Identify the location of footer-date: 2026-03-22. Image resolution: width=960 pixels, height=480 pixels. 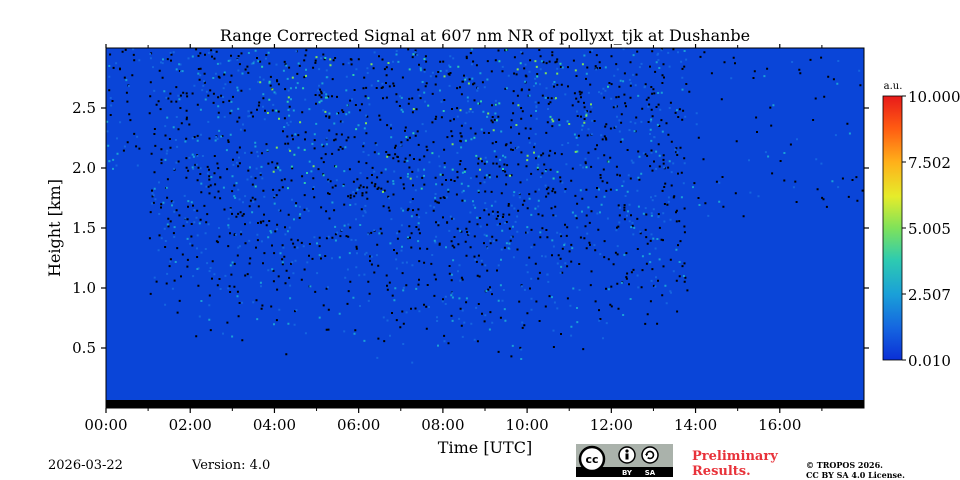
(85, 465).